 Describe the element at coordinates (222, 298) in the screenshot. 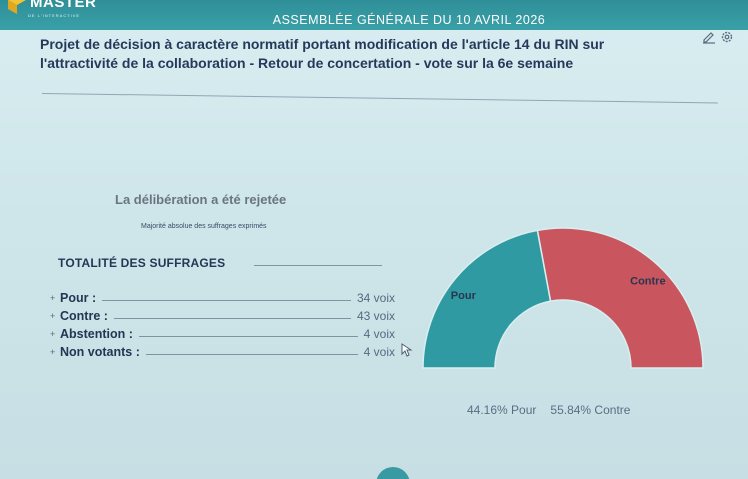

I see `vote-row-pour: + Pour : 34 voix` at that location.